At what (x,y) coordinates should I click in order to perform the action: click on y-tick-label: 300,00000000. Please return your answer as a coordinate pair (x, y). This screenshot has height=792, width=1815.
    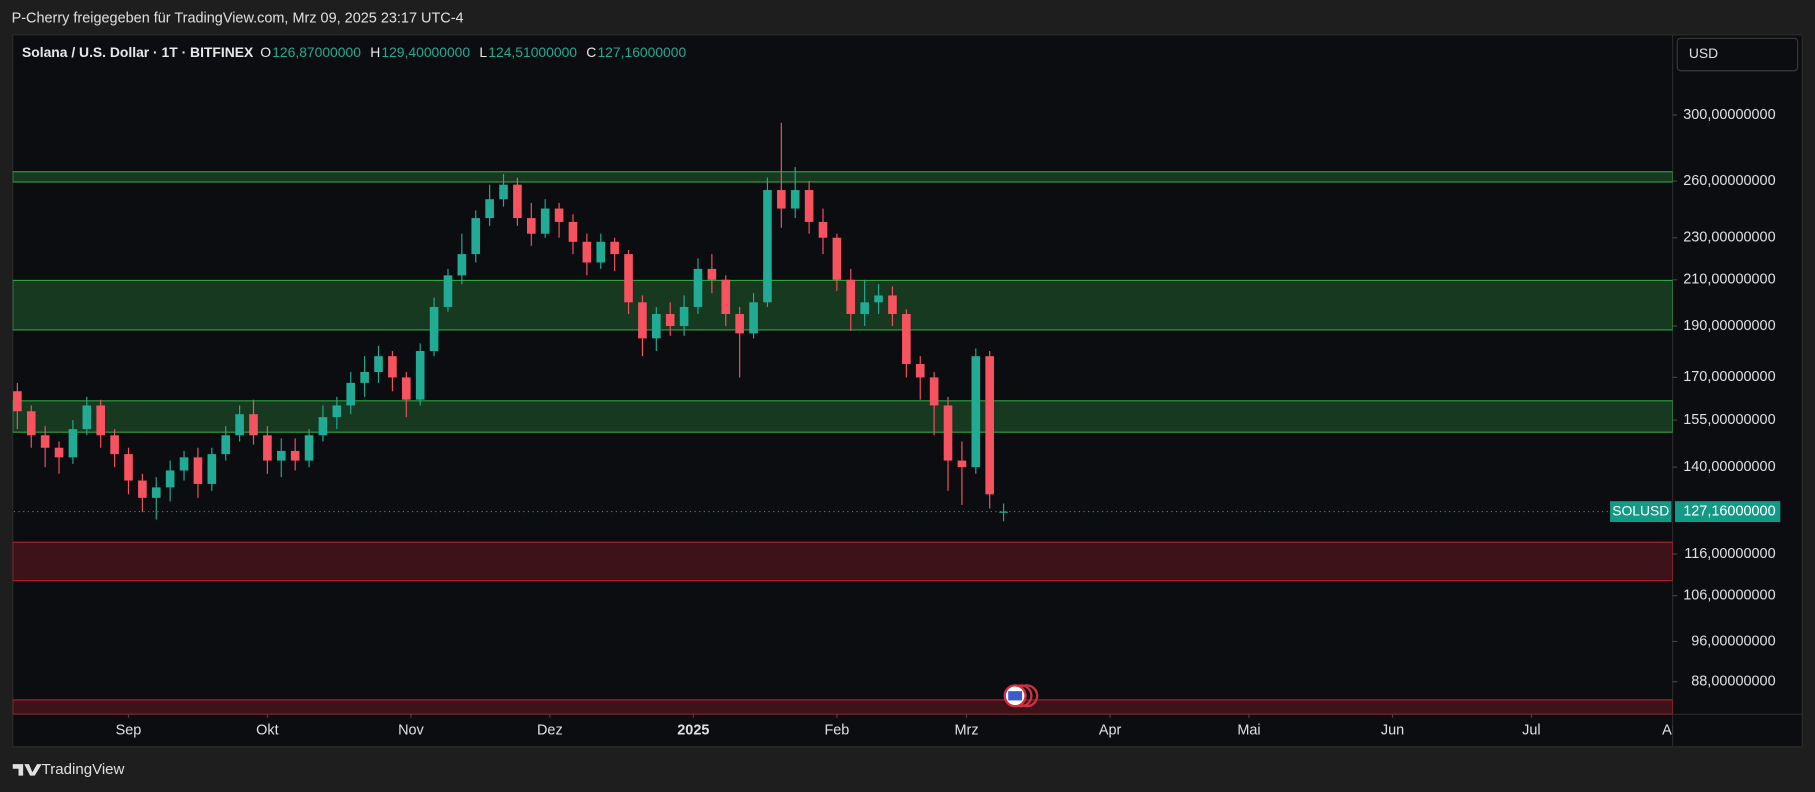
    Looking at the image, I should click on (1729, 115).